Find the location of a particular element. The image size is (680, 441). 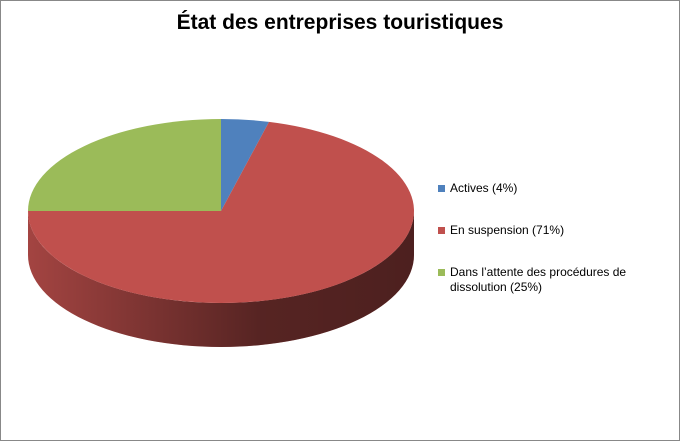

legend-label: En suspension (71%) is located at coordinates (507, 230).